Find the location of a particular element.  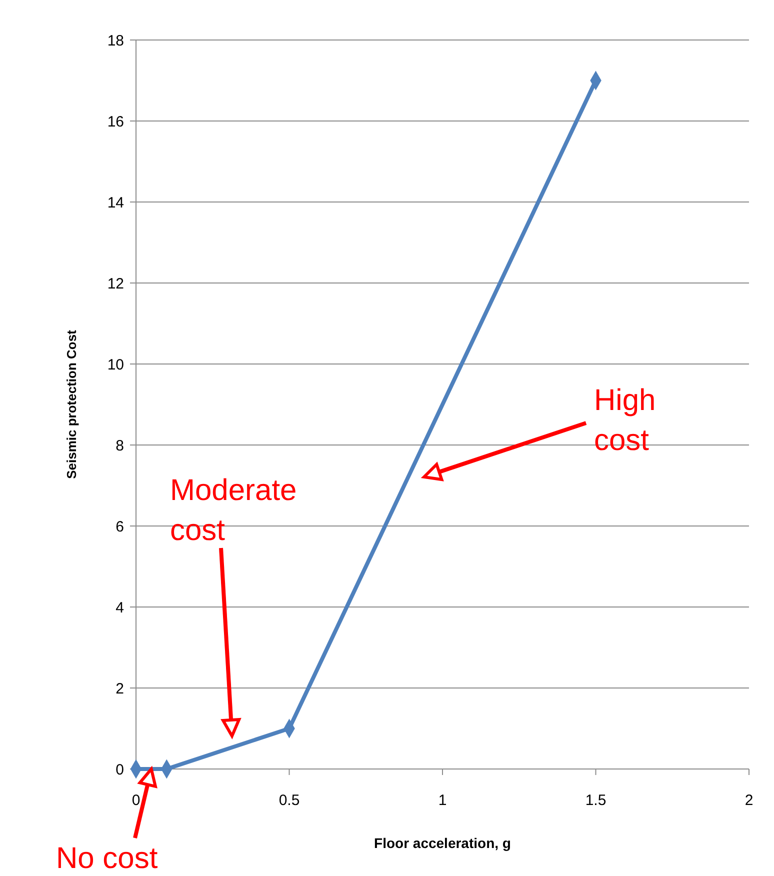

y-tick-label: 12 is located at coordinates (115, 283).